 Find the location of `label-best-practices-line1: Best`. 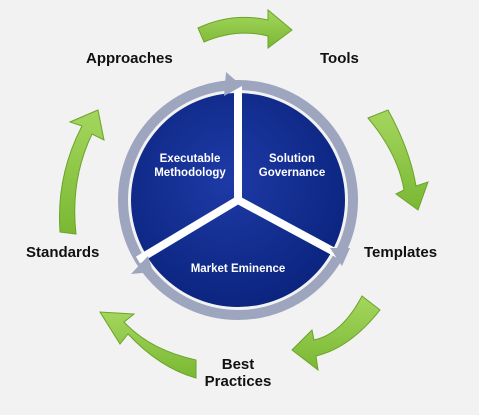

label-best-practices-line1: Best is located at coordinates (238, 364).